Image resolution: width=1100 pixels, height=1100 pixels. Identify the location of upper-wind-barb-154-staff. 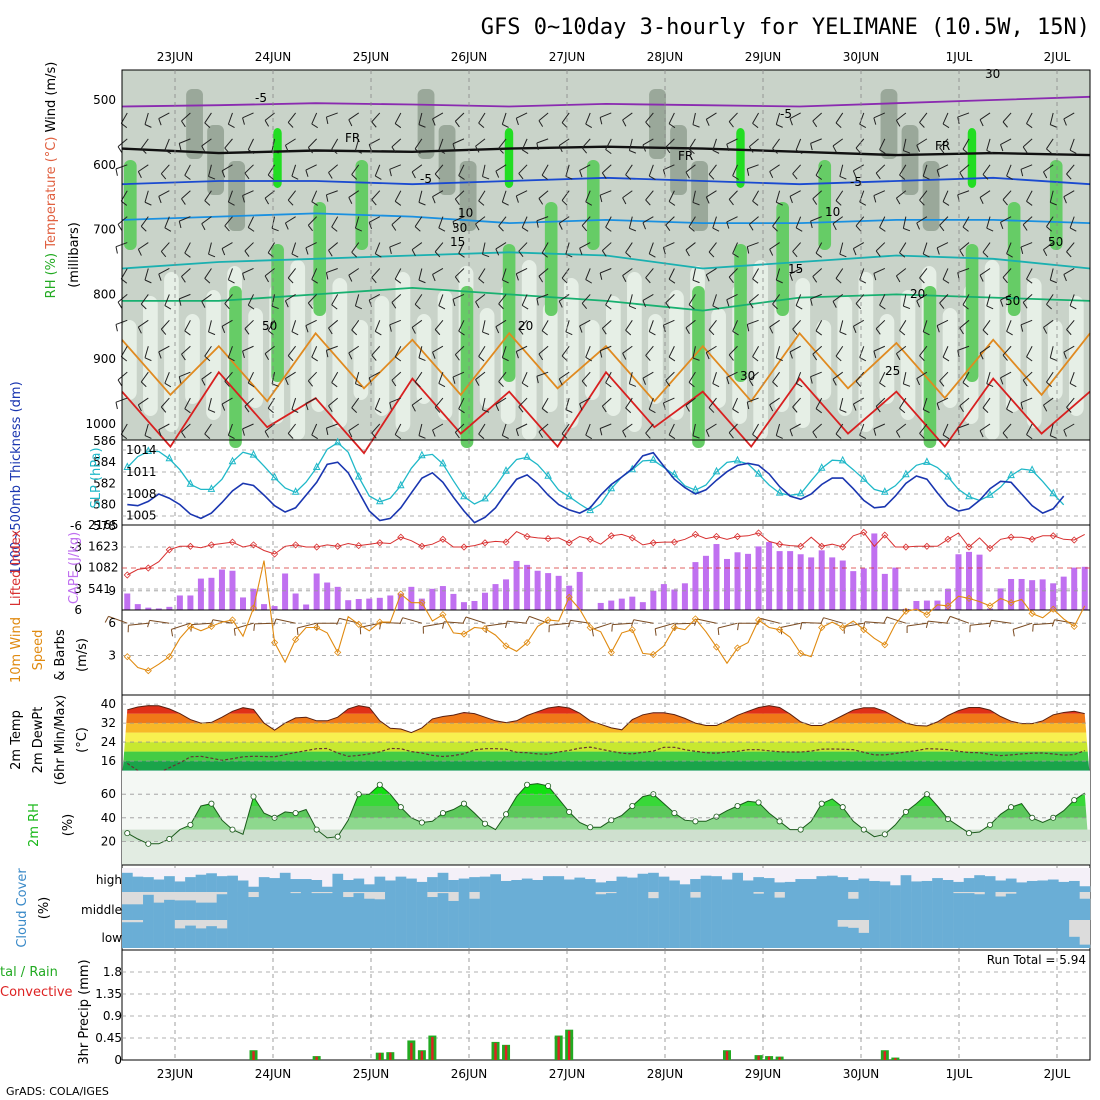
(355, 403).